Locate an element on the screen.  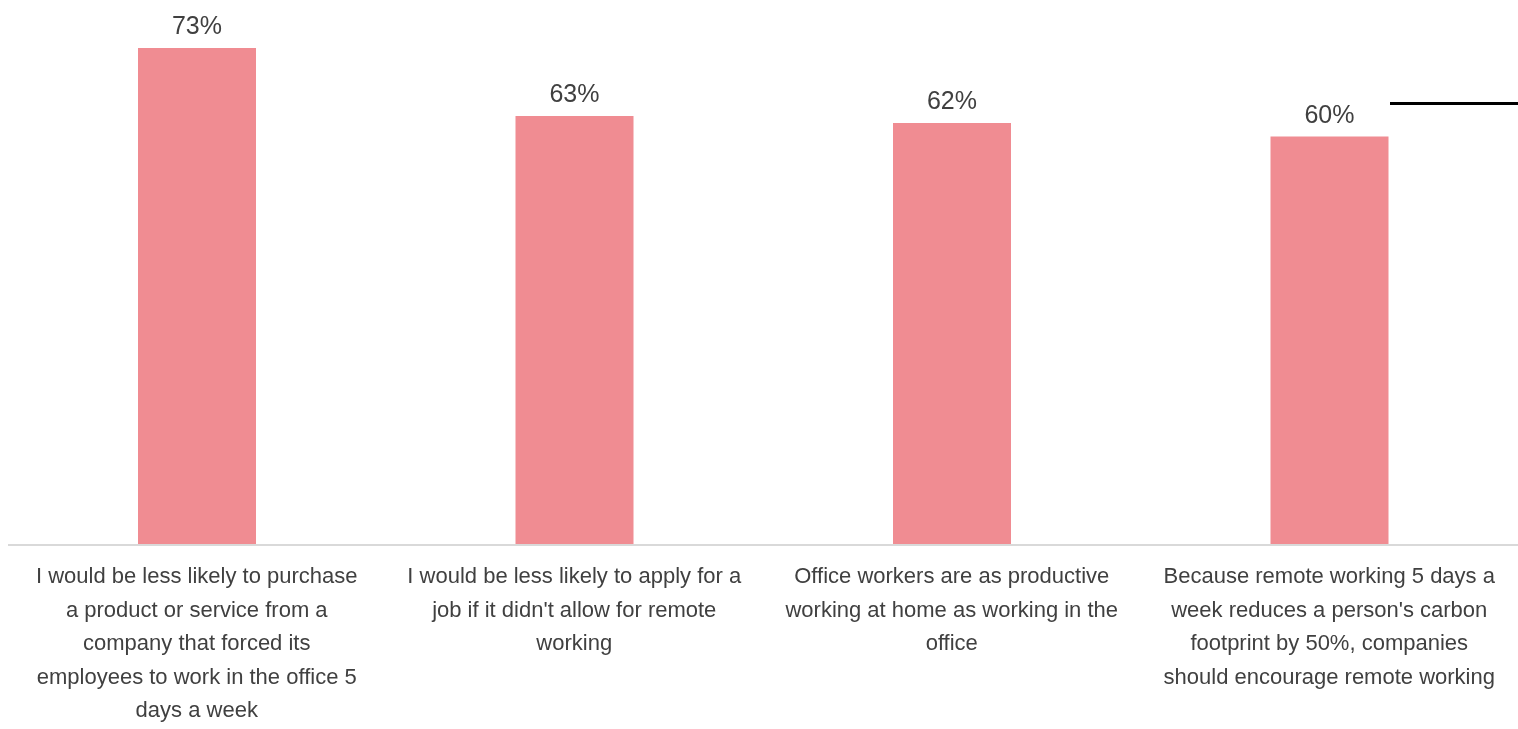
x-tick-label: Because remote working 5 days a week reduces a person's carbon footprint by 50%, companies should encourage remote working is located at coordinates (1329, 626).